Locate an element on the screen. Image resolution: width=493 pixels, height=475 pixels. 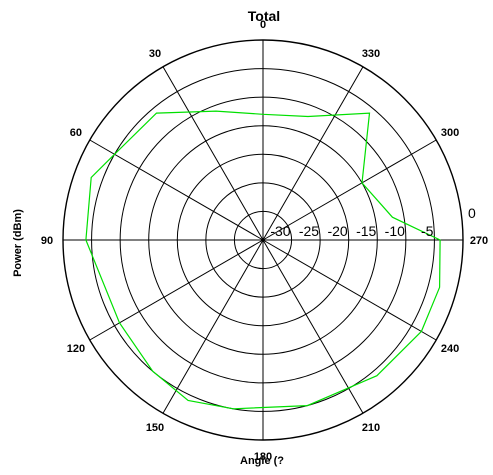
radial-tick-label: -10 is located at coordinates (395, 231).